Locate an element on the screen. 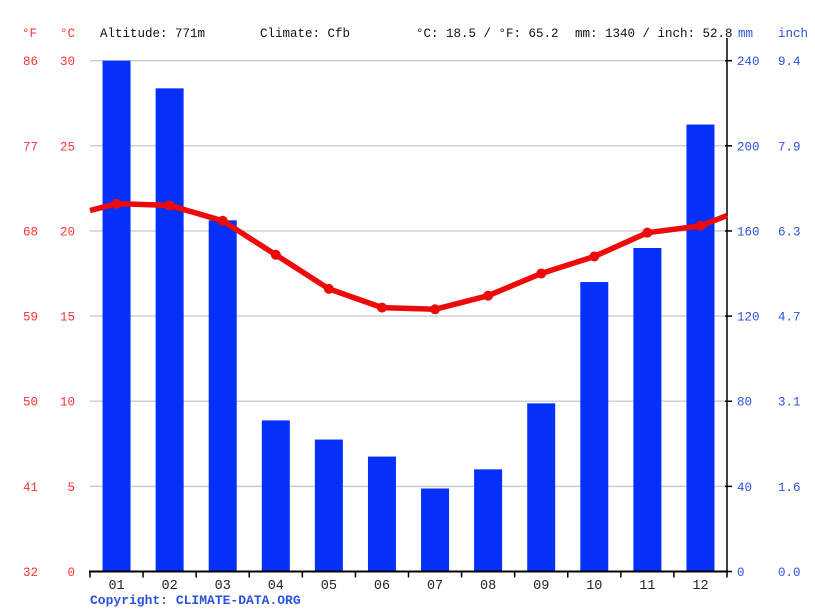 The height and width of the screenshot is (611, 815). y-label-f: 77 is located at coordinates (30, 147).